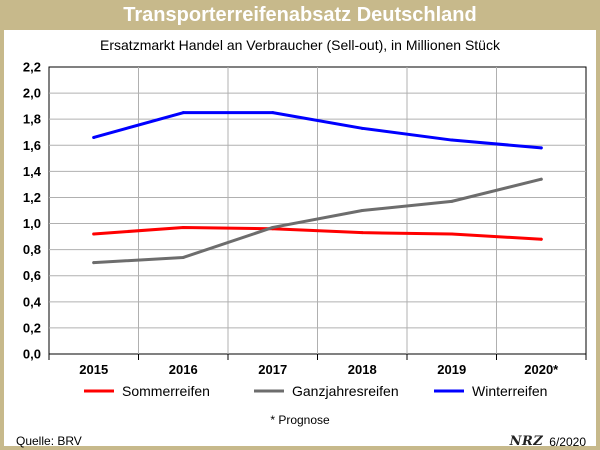 Image resolution: width=600 pixels, height=450 pixels. I want to click on x-tick-label: 2019, so click(451, 369).